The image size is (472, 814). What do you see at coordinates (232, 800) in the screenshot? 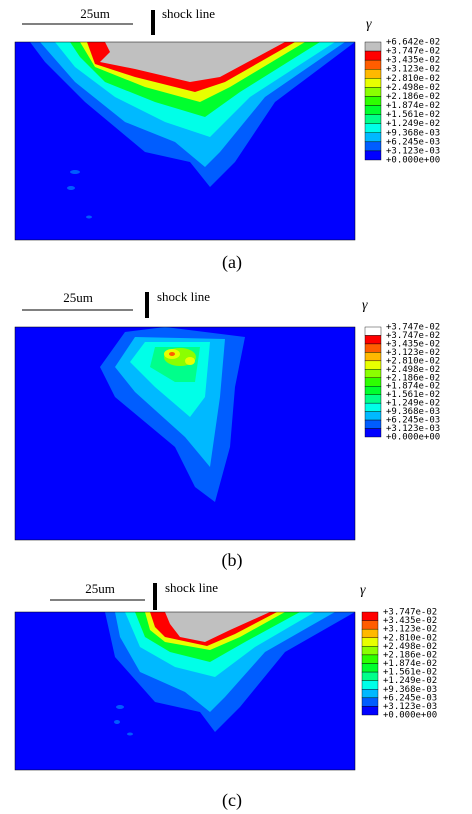
I see `caption: (c)` at bounding box center [232, 800].